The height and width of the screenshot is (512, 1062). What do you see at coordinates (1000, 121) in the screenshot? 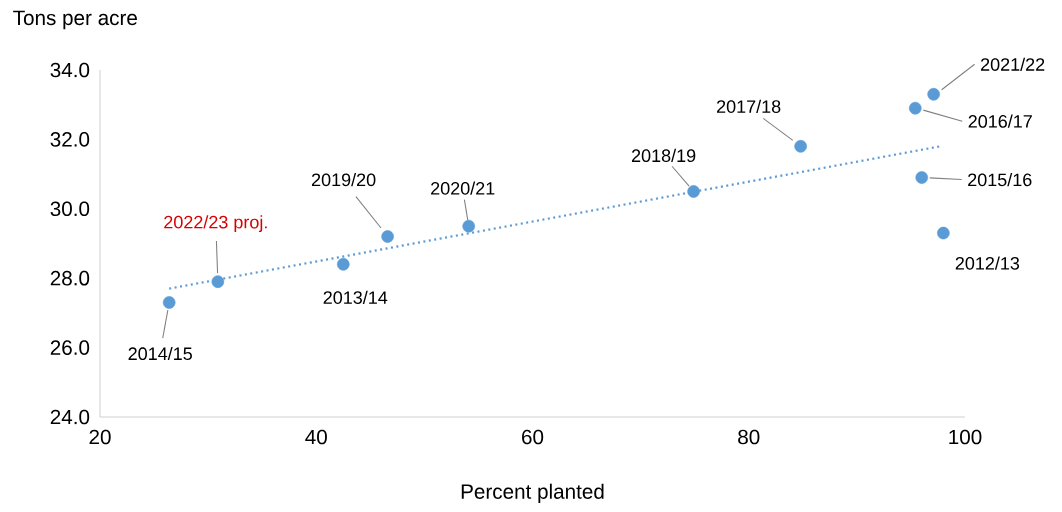
I see `annotation: 2016/17` at bounding box center [1000, 121].